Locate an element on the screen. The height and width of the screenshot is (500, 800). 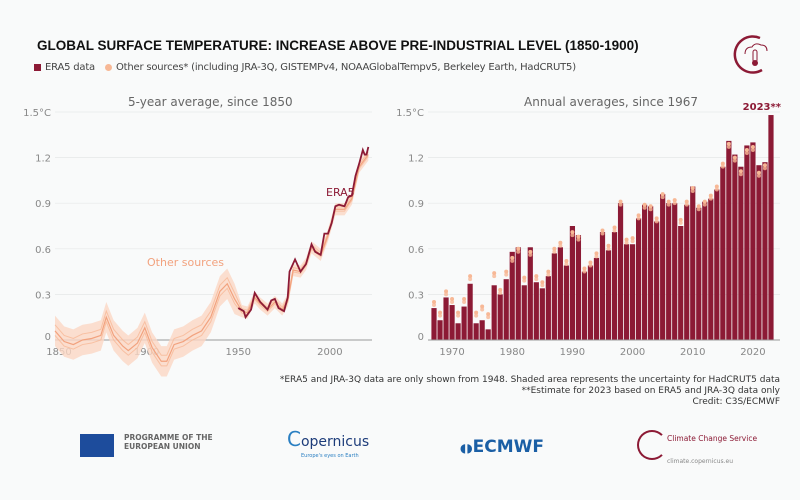
bar-1967 is located at coordinates (434, 324).